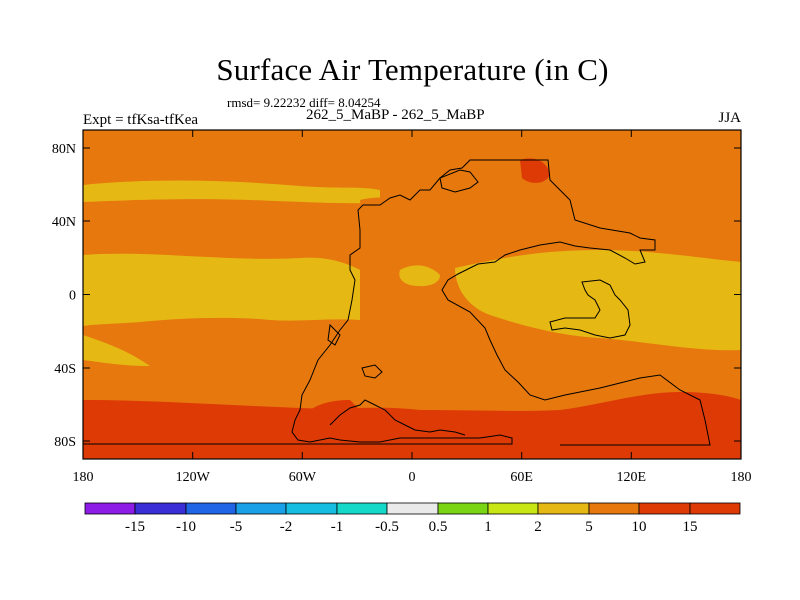  What do you see at coordinates (412, 69) in the screenshot?
I see `plot-title: Surface Air Temperature (in C)` at bounding box center [412, 69].